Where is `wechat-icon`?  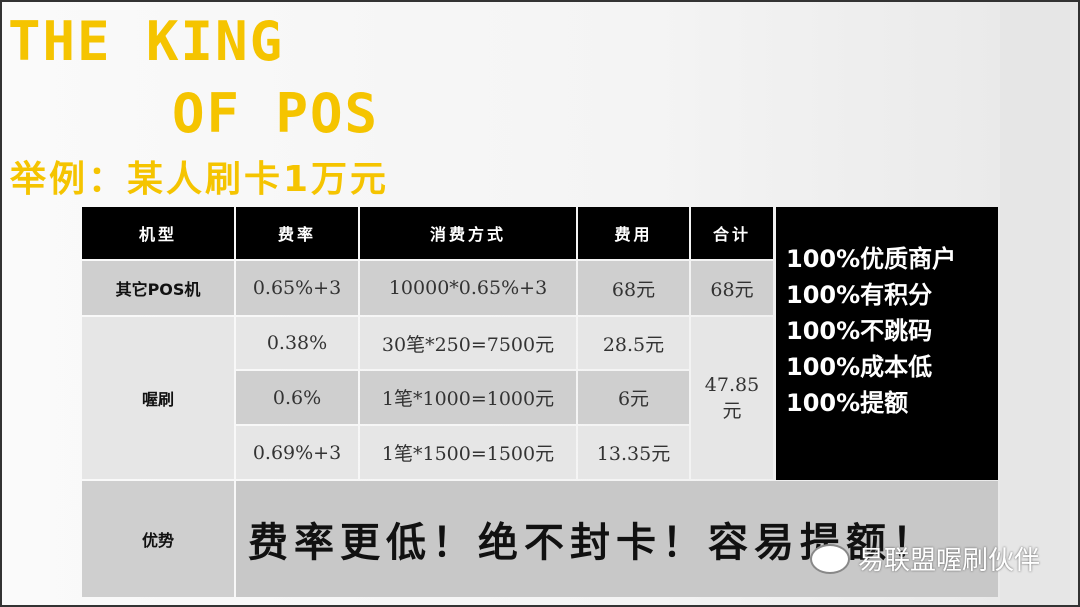 wechat-icon is located at coordinates (830, 558).